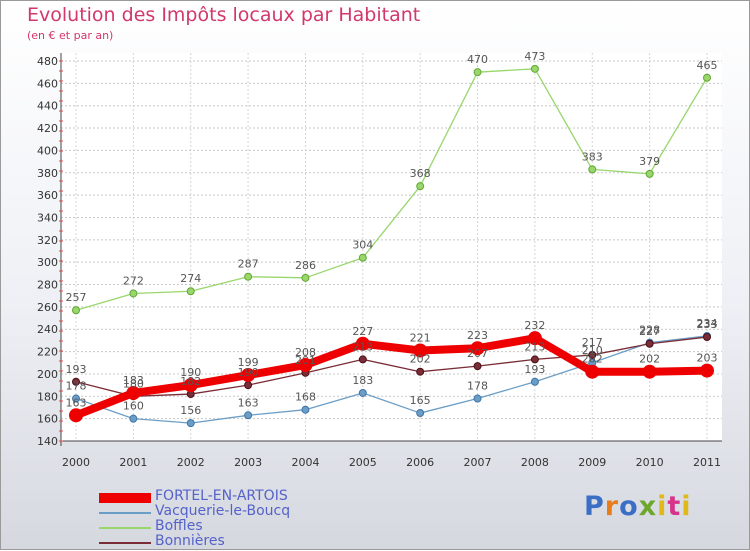 This screenshot has height=551, width=750. What do you see at coordinates (477, 353) in the screenshot?
I see `data-label-3: 207` at bounding box center [477, 353].